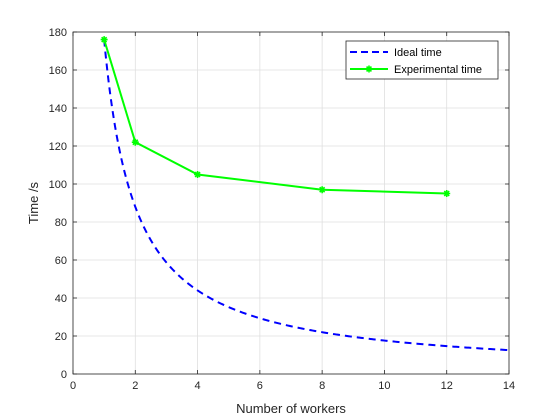 The width and height of the screenshot is (560, 420). Describe the element at coordinates (58, 147) in the screenshot. I see `y-tick-label: 120` at that location.